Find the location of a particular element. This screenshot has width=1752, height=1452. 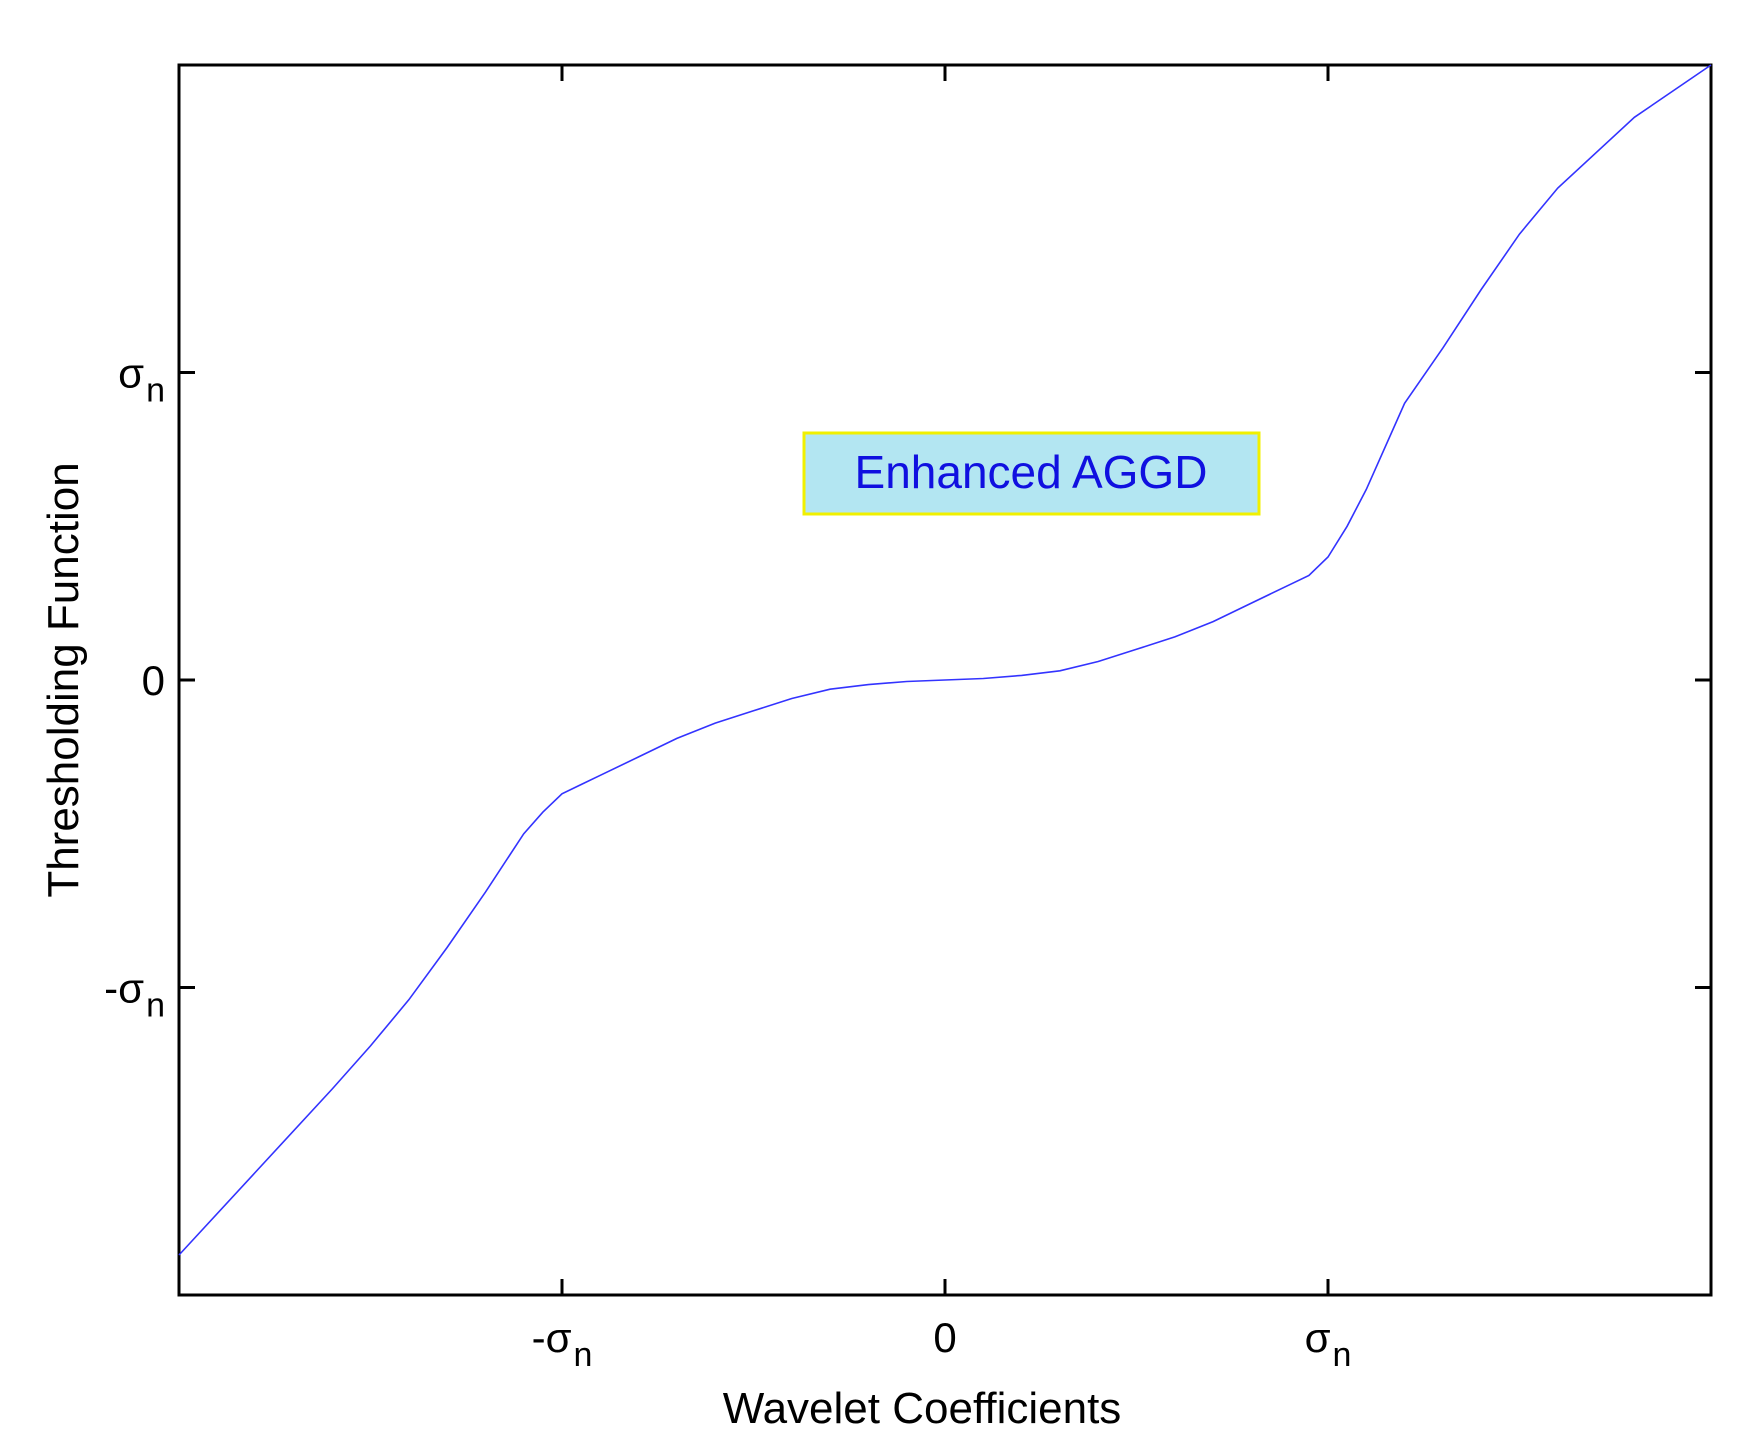

x-axis-label: Wavelet Coefficients is located at coordinates (922, 1408).